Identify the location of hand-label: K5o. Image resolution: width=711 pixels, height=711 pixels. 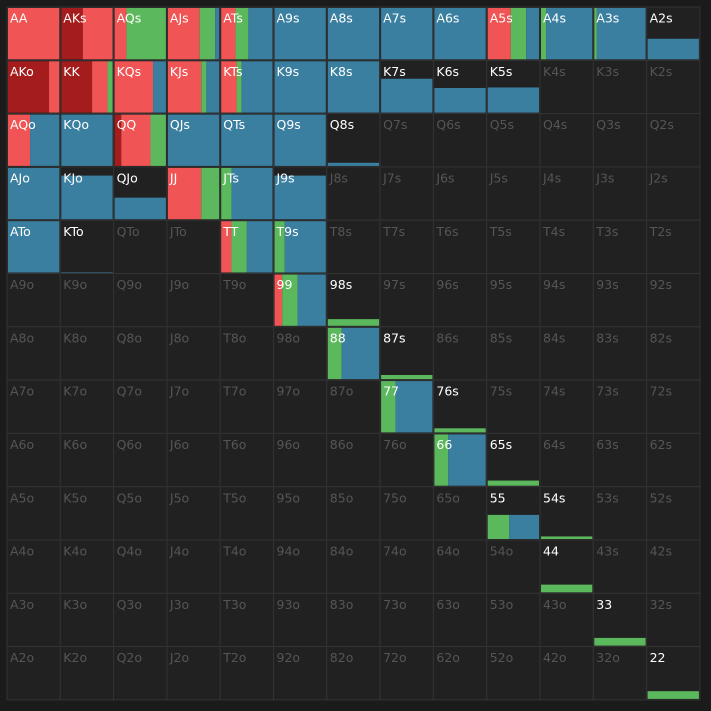
(75, 497).